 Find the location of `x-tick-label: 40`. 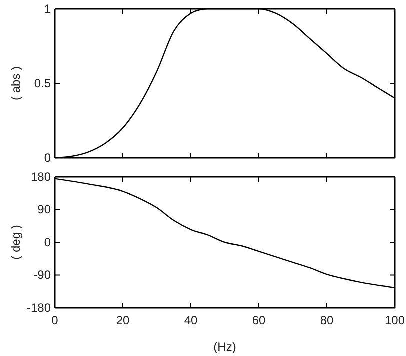

x-tick-label: 40 is located at coordinates (191, 321).